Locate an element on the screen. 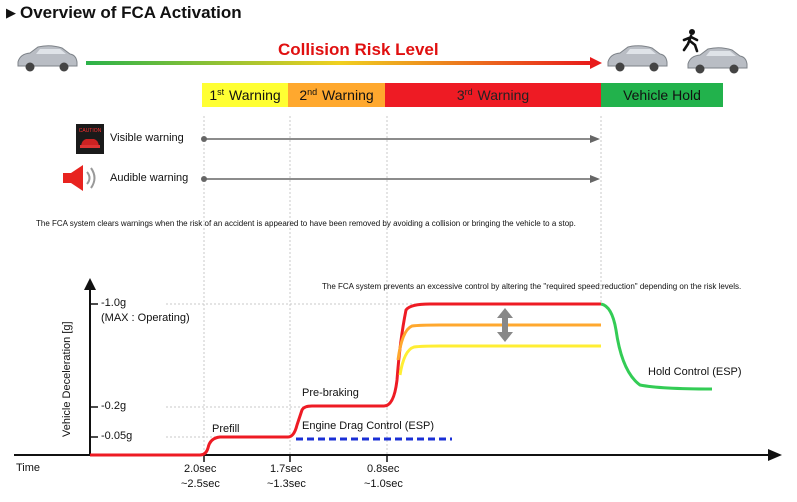 This screenshot has width=797, height=502. audible-warning-line is located at coordinates (400, 179).